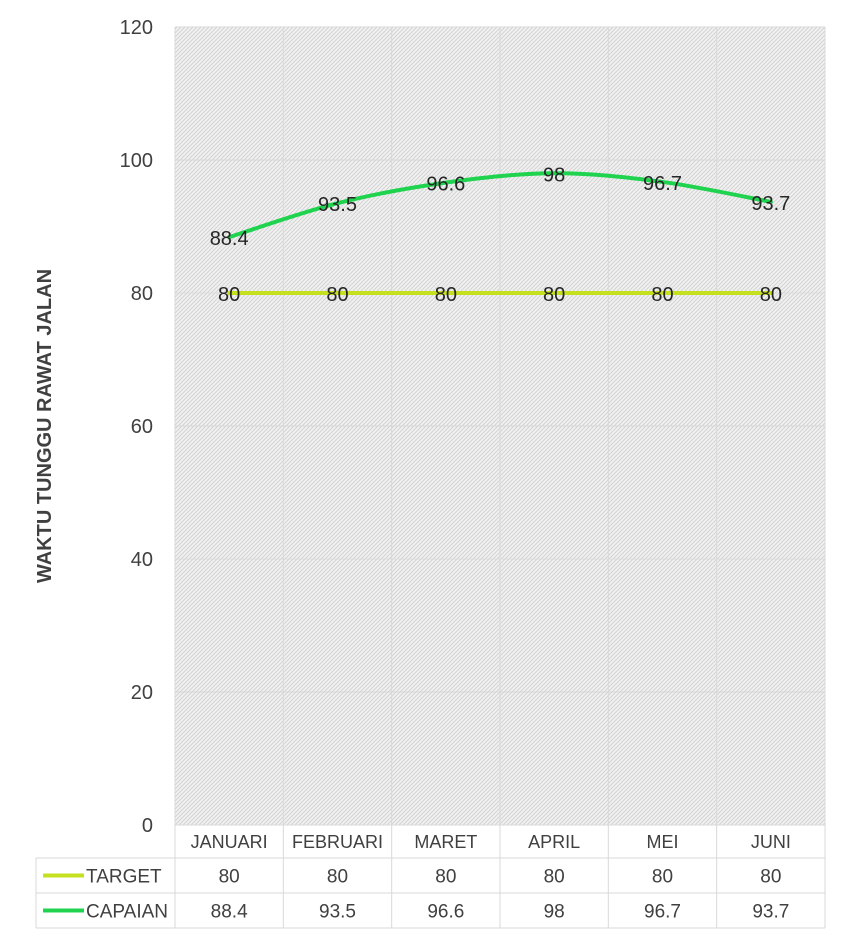 This screenshot has height=944, width=850. I want to click on y-axis-label: WAKTU TUNGGU RAWAT JALAN, so click(45, 426).